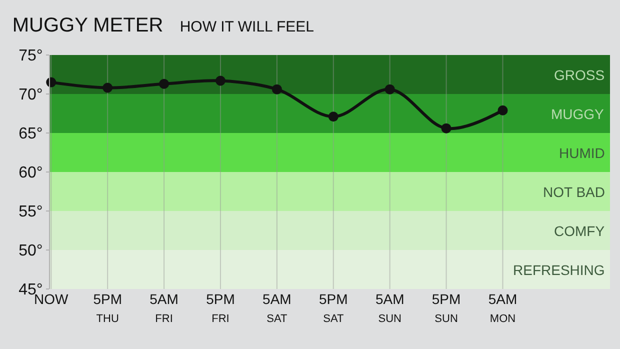 The height and width of the screenshot is (349, 620). Describe the element at coordinates (580, 231) in the screenshot. I see `band-label: COMFY` at that location.